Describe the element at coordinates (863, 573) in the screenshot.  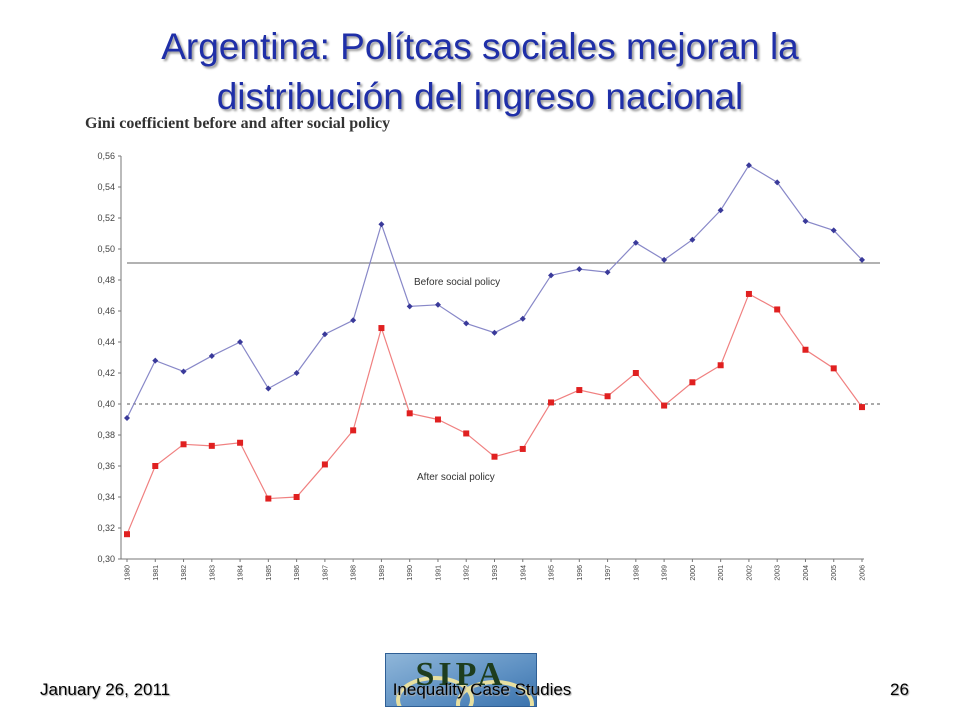
I see `x-tick-label: 2006` at that location.